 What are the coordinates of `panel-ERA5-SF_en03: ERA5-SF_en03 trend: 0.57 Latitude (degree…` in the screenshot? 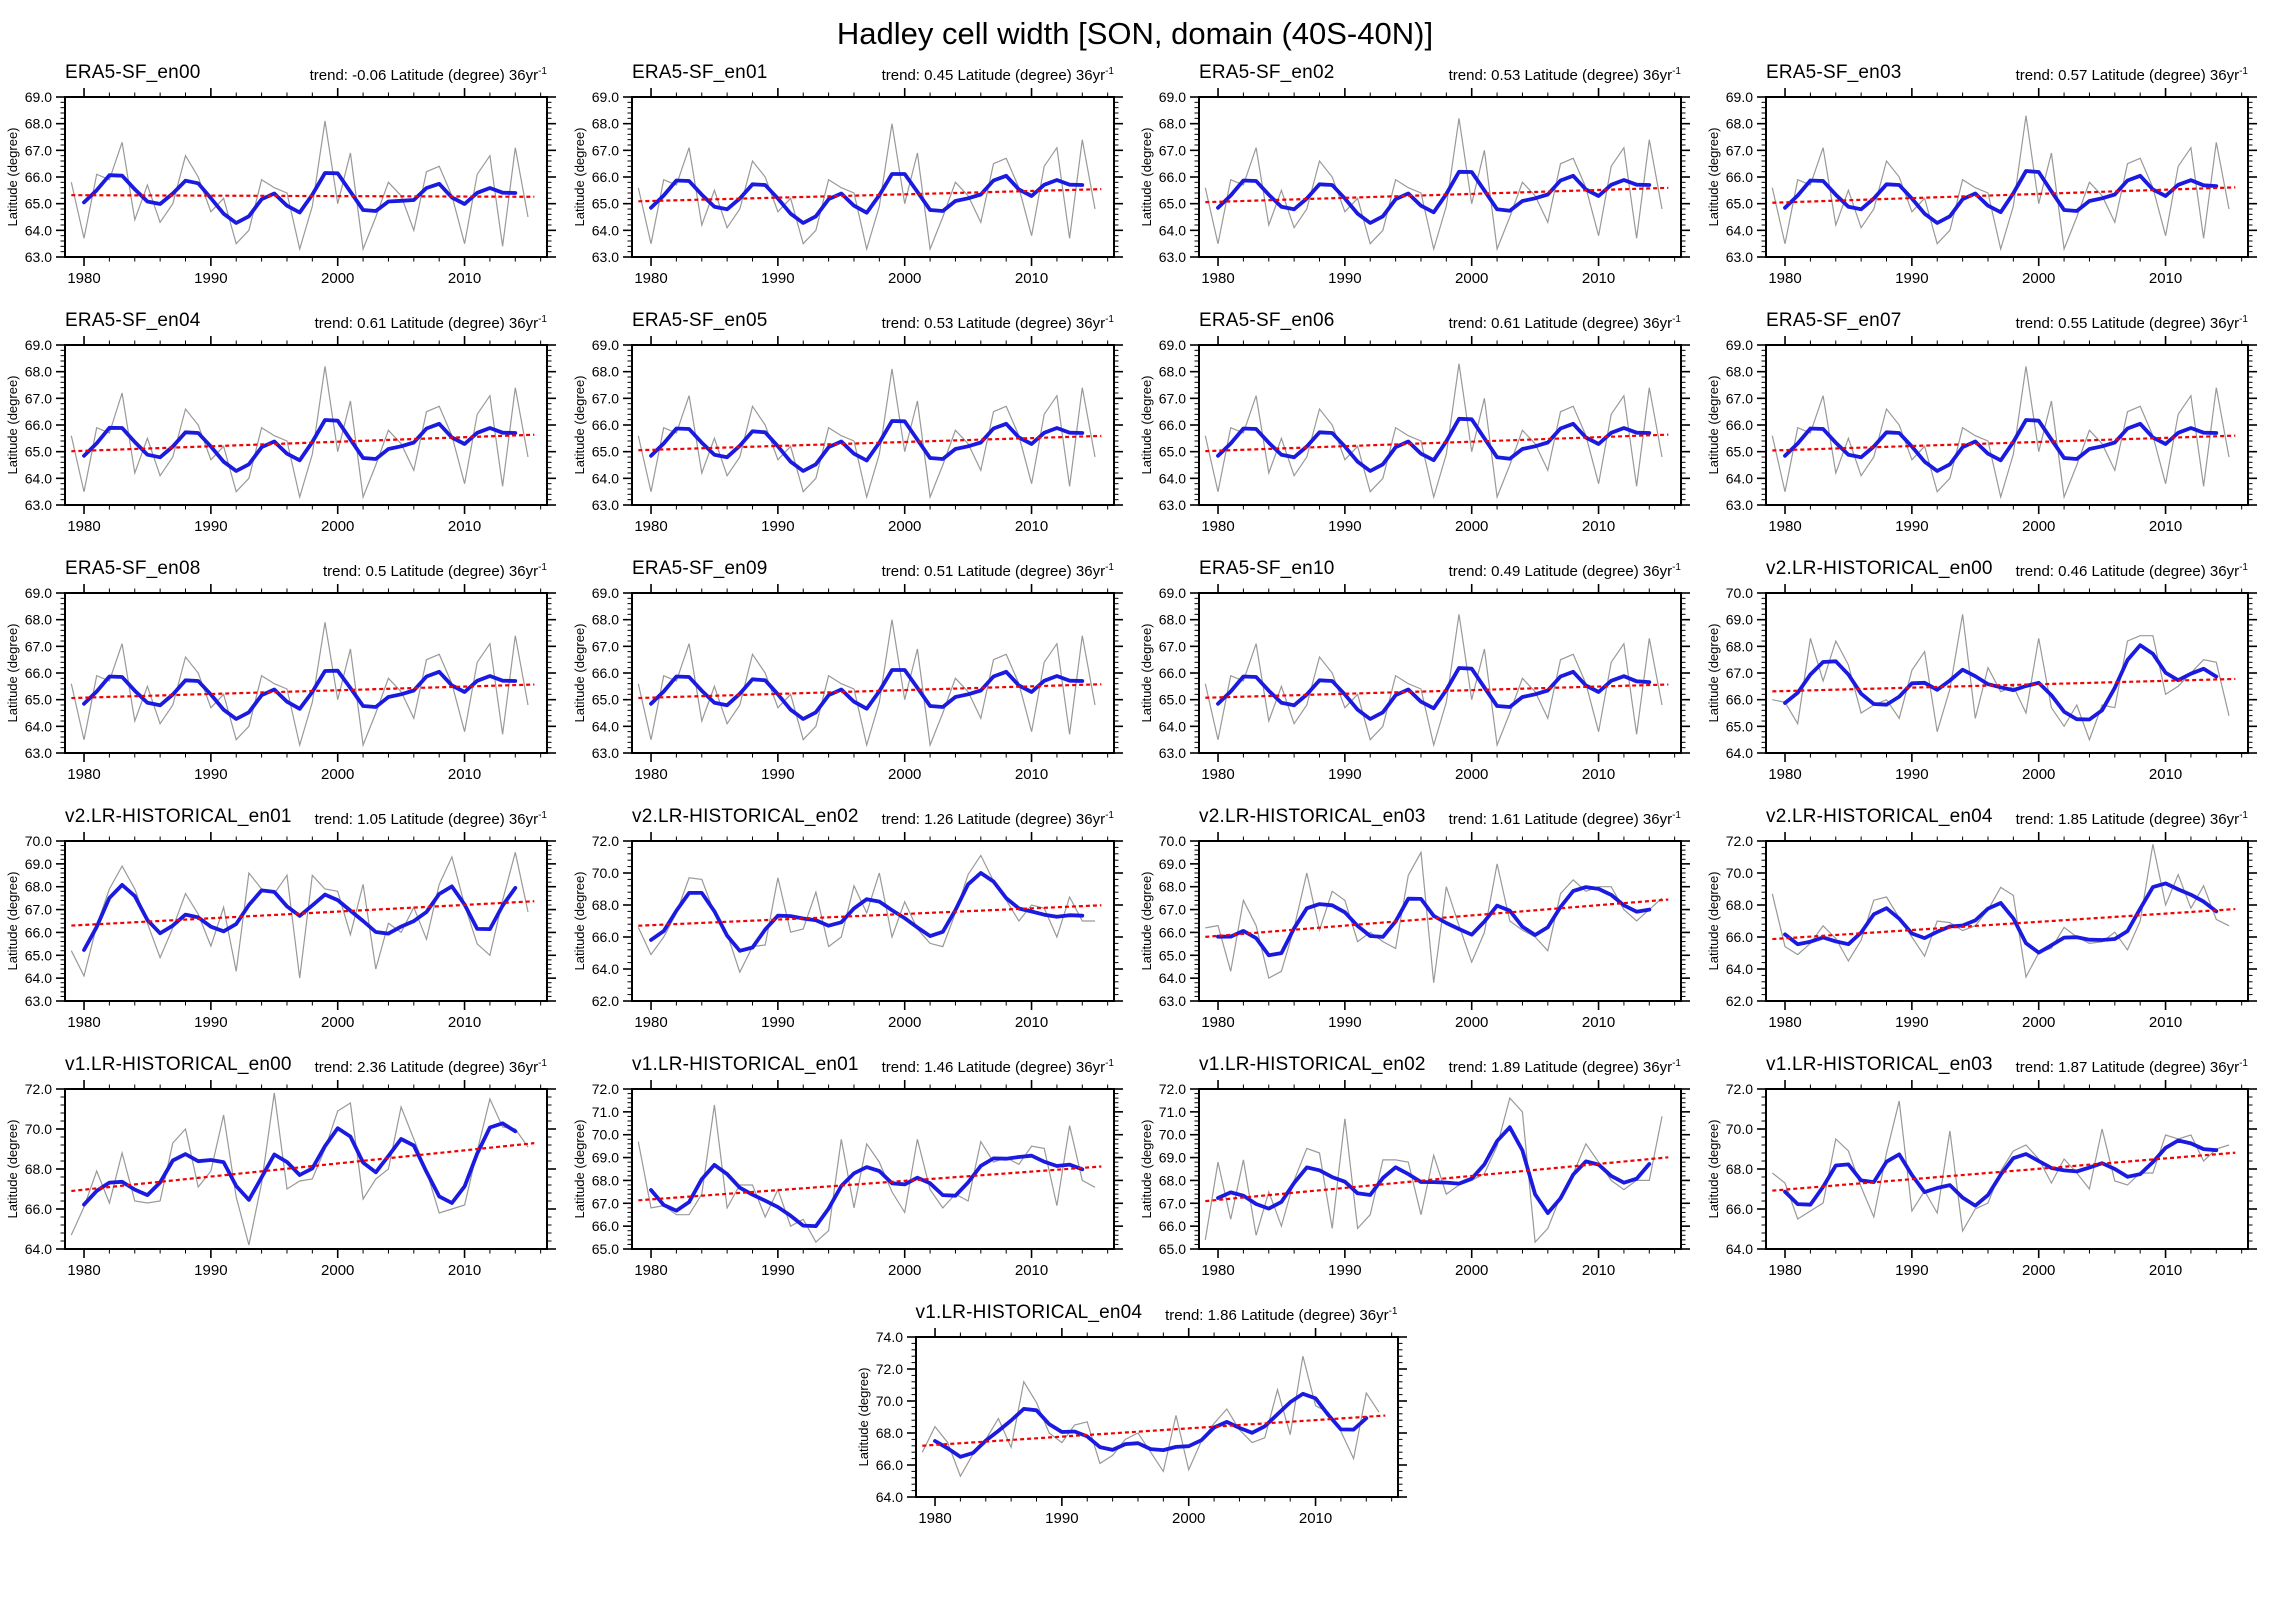 It's located at (1985, 176).